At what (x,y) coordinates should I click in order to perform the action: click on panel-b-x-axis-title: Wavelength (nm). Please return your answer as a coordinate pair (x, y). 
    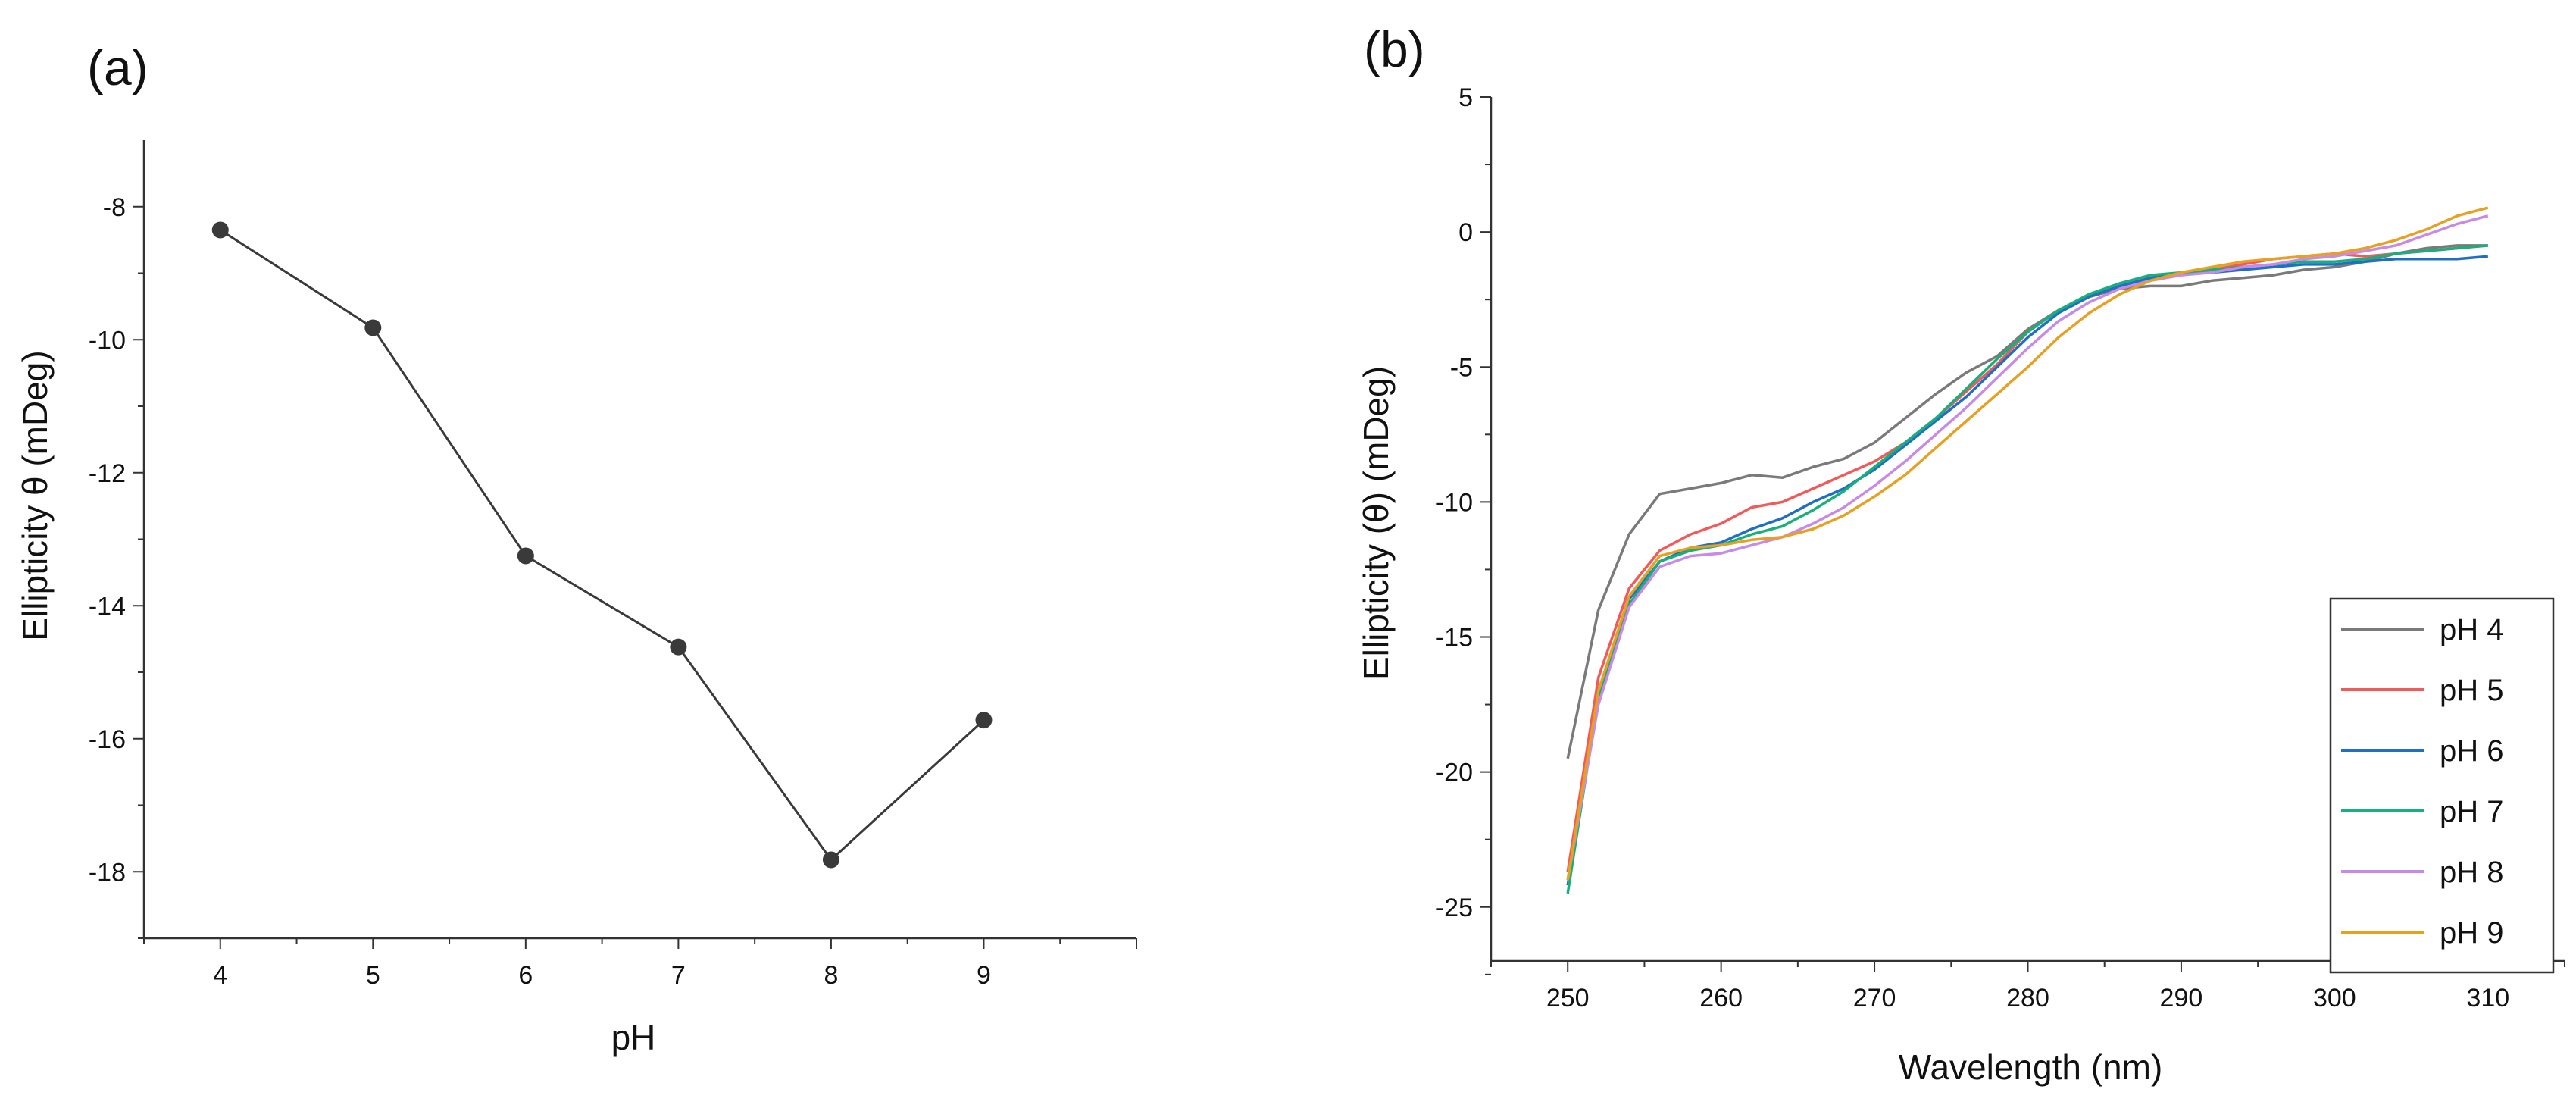
    Looking at the image, I should click on (2031, 1067).